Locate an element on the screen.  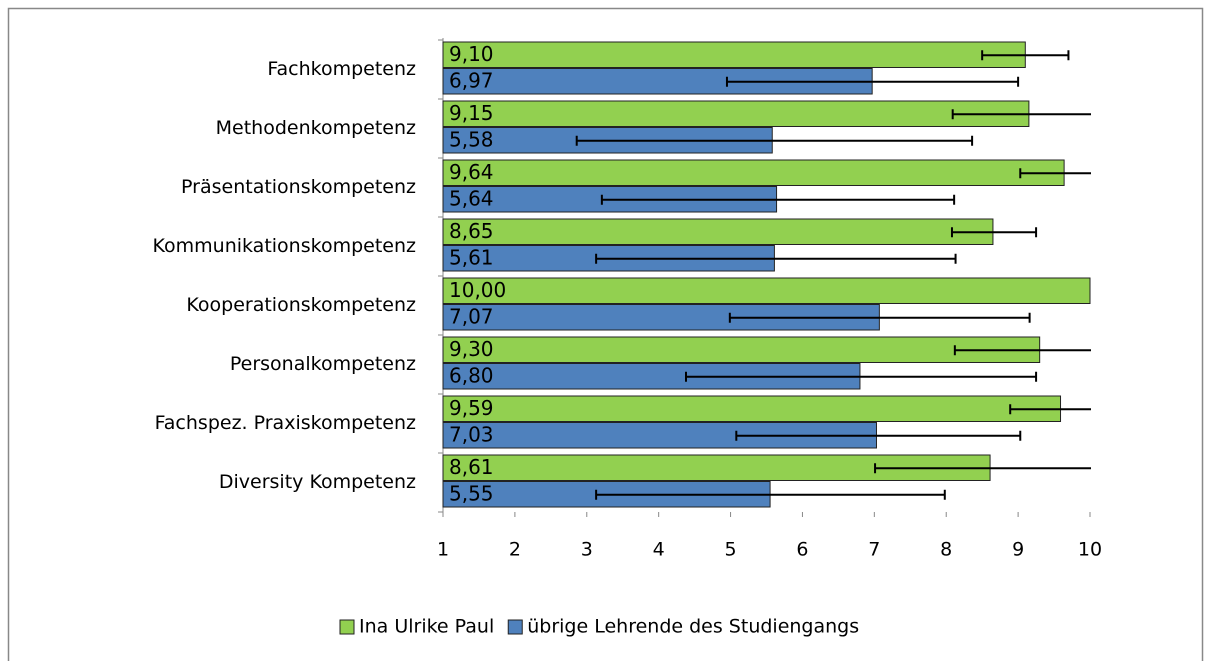
x-tick-label: 8 is located at coordinates (946, 550).